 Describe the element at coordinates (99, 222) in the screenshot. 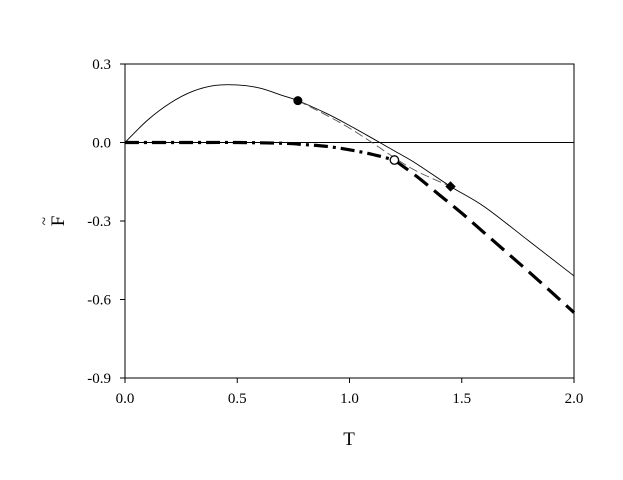

I see `y-tick-label: -0.3` at that location.